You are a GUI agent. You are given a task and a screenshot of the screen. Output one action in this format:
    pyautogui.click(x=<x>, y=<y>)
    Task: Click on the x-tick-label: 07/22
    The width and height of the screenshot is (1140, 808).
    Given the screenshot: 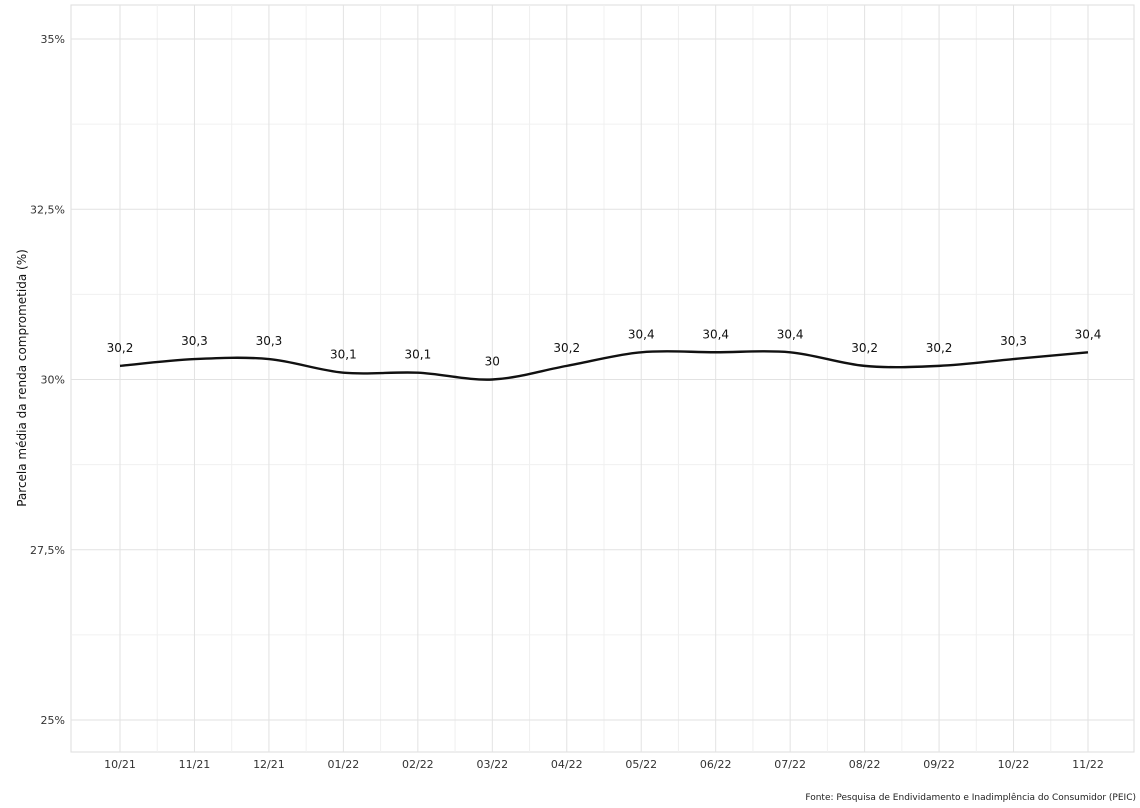 What is the action you would take?
    pyautogui.click(x=790, y=764)
    